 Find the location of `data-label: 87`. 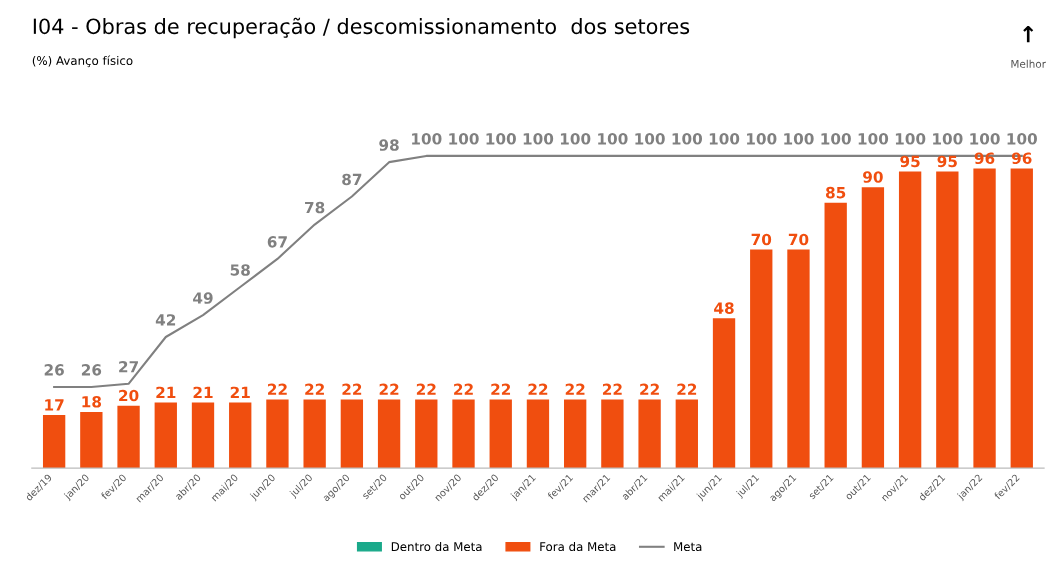

data-label: 87 is located at coordinates (352, 179).